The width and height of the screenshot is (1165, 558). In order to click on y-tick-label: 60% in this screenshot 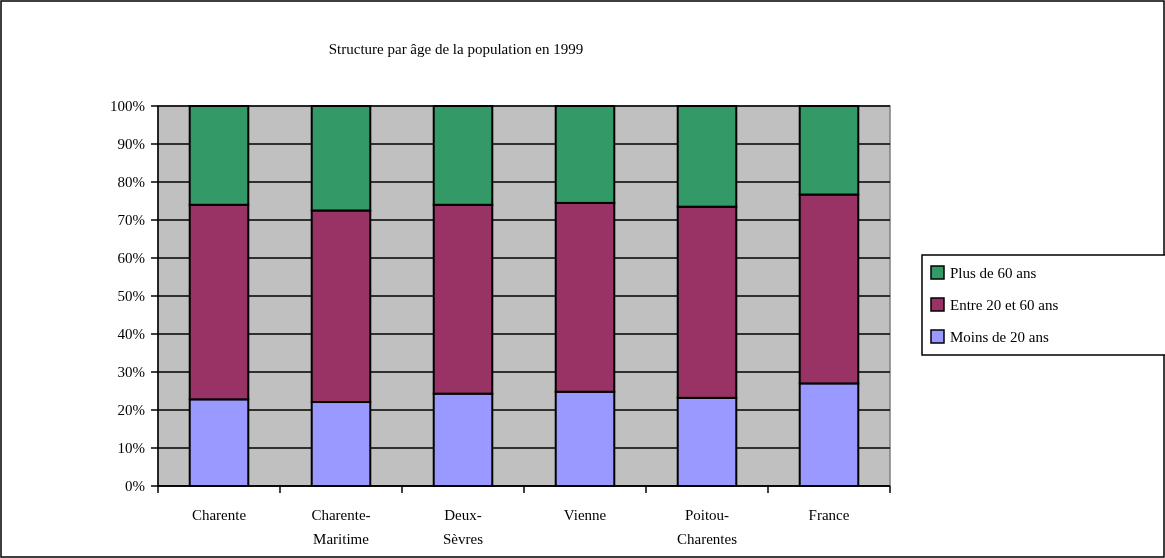, I will do `click(131, 258)`.